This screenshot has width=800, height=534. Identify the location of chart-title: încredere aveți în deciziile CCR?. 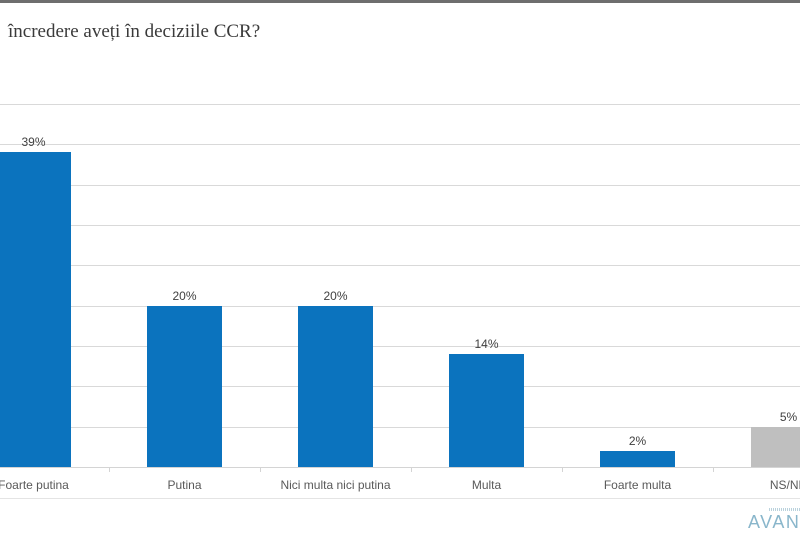
(134, 31).